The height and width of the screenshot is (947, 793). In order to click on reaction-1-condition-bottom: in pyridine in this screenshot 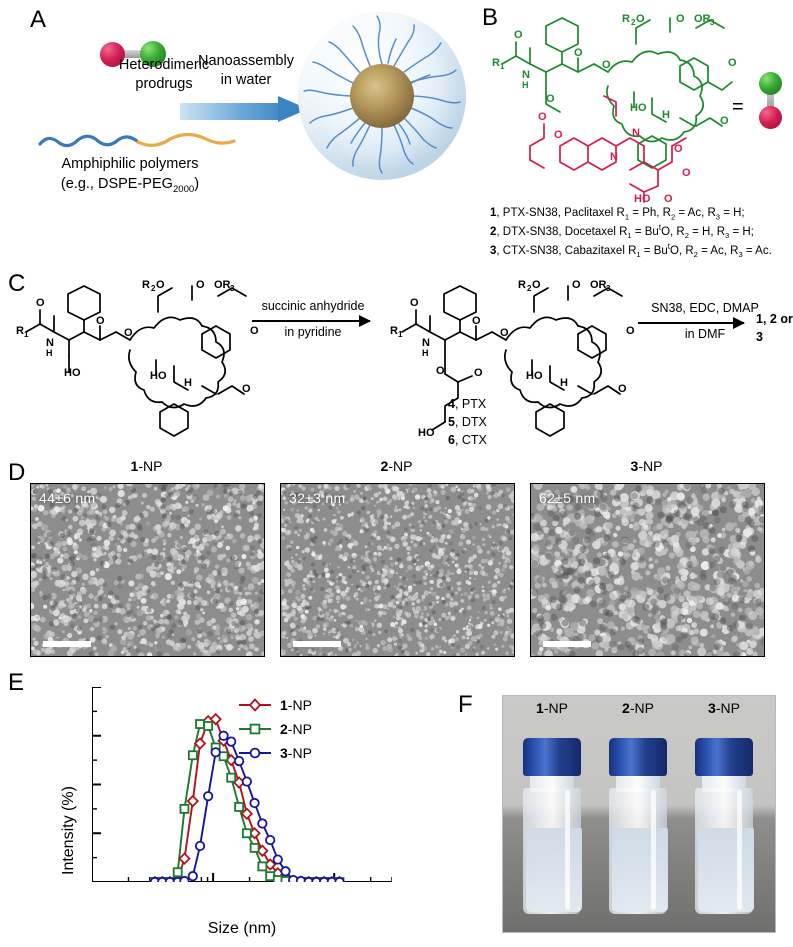, I will do `click(313, 332)`.